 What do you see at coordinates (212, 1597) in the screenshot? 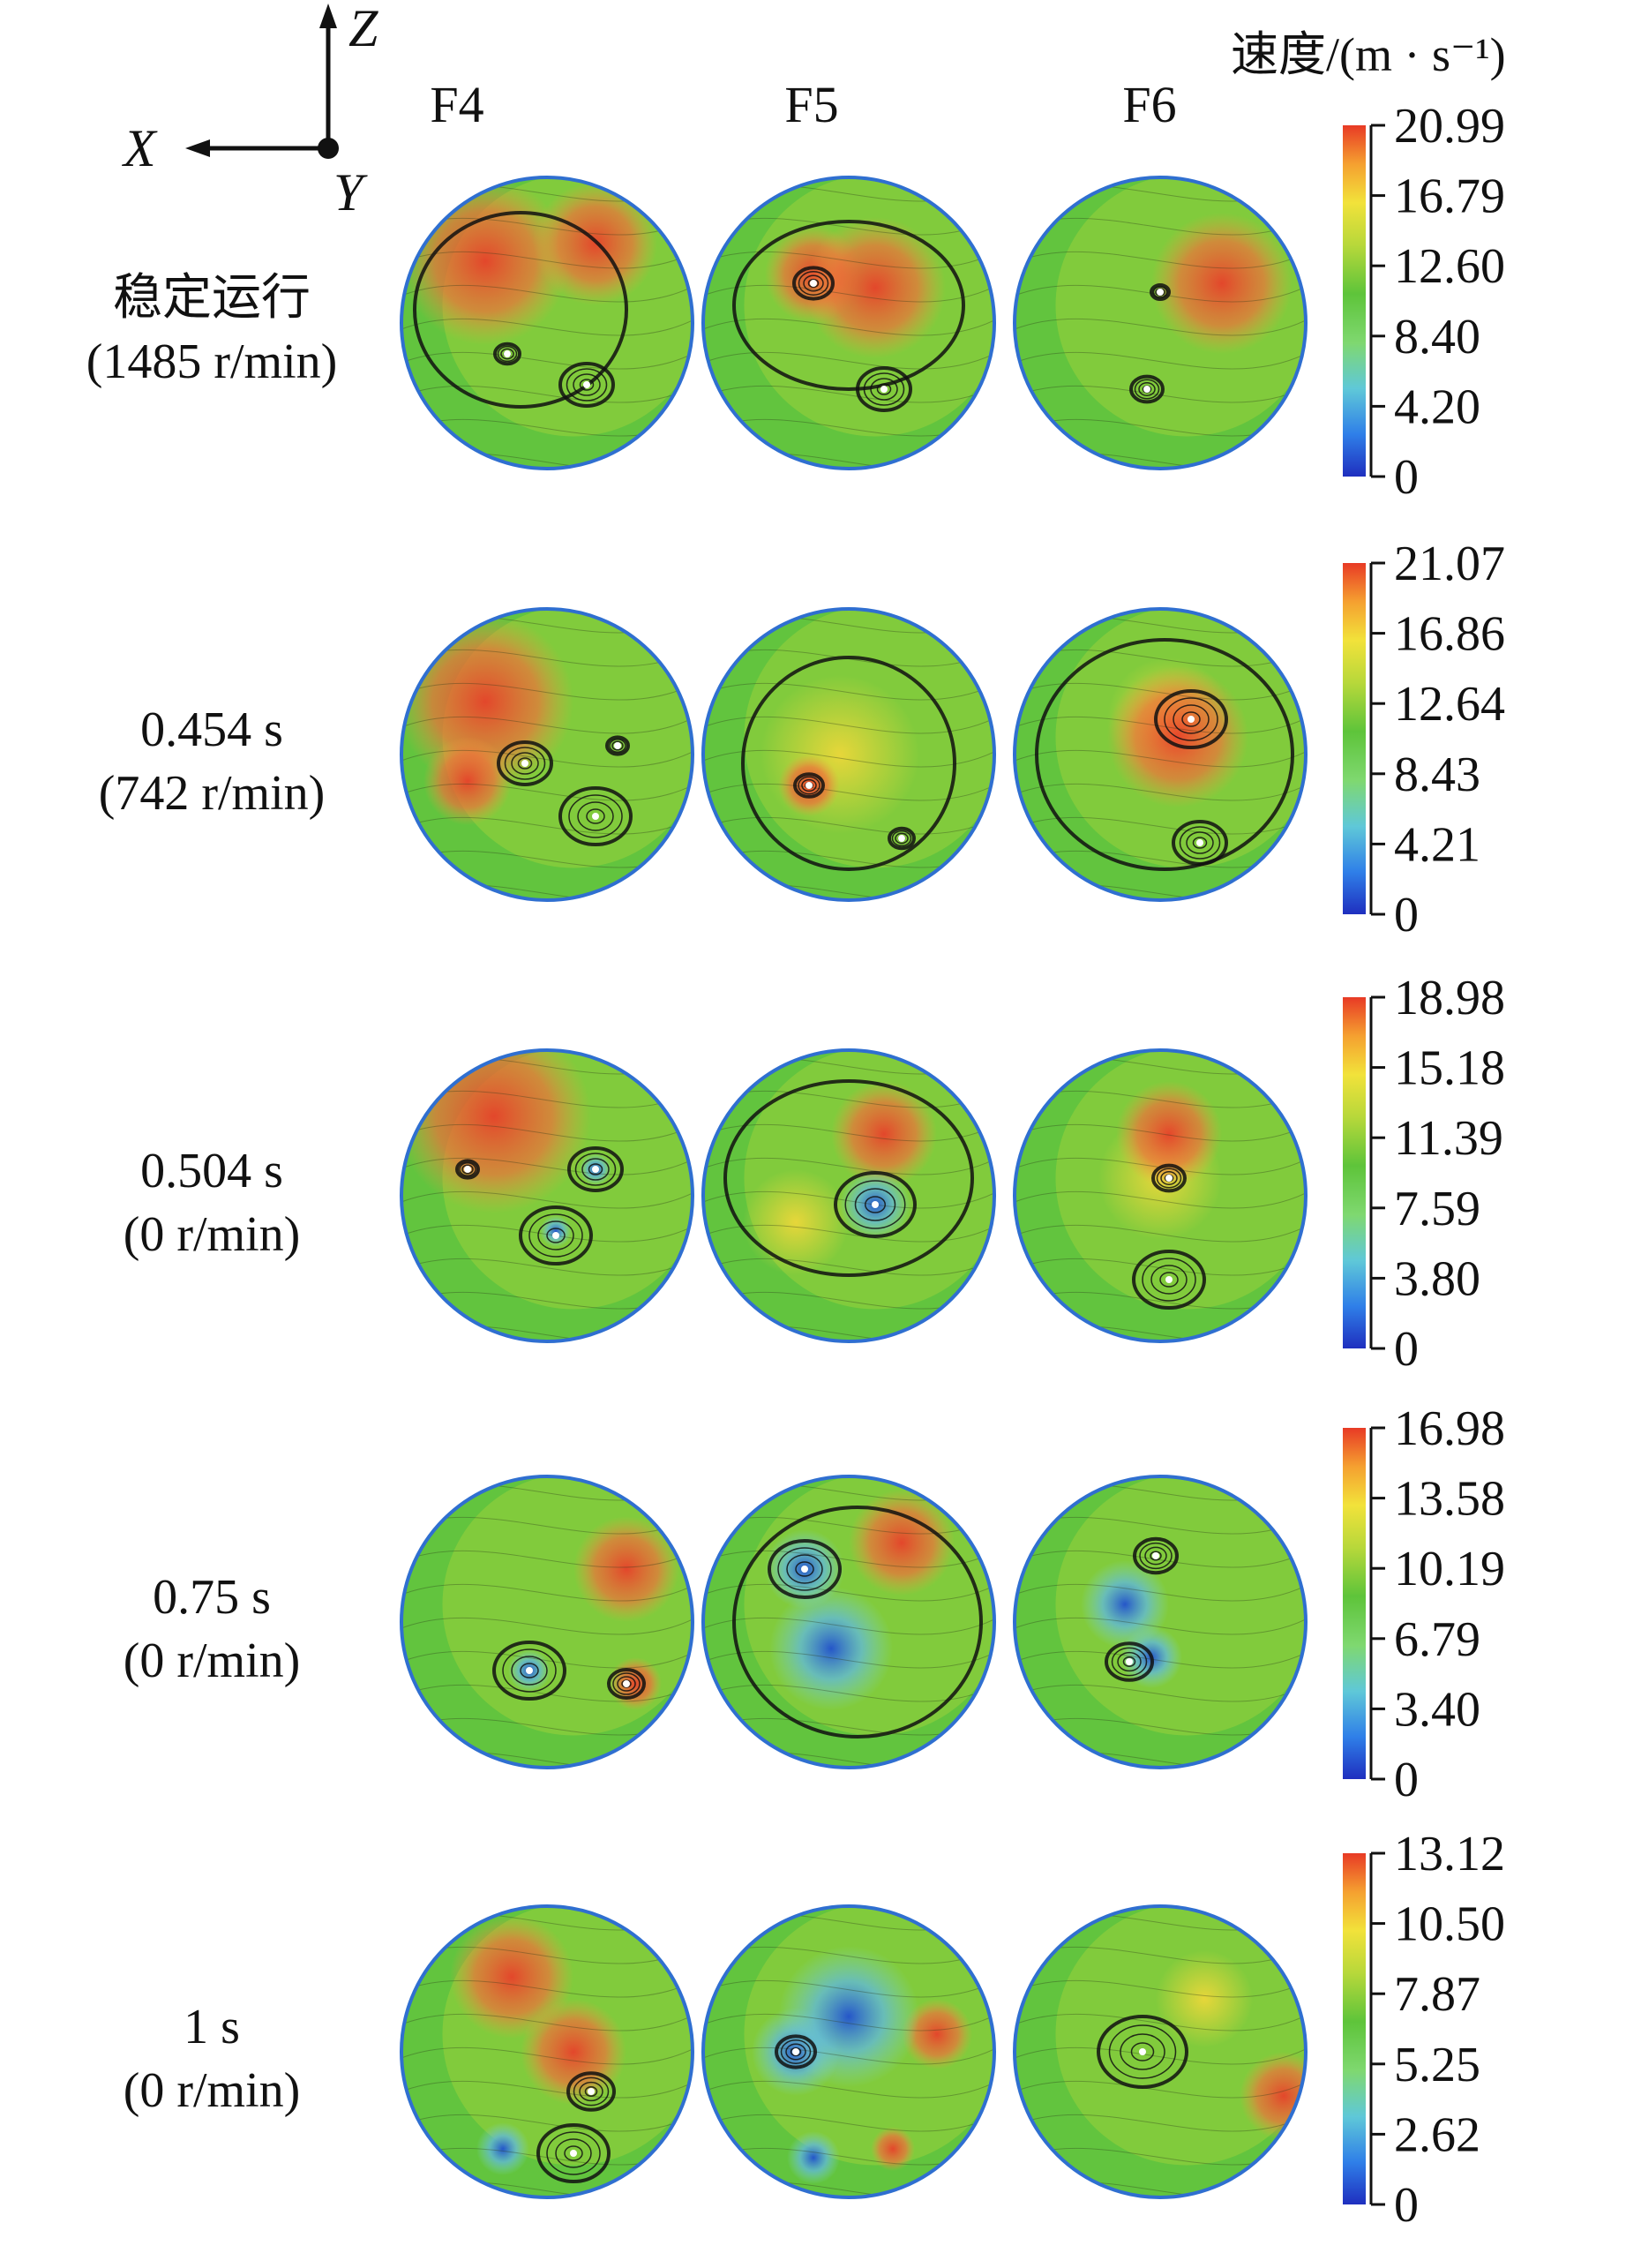
I see `row-label-time: 0.75 s` at bounding box center [212, 1597].